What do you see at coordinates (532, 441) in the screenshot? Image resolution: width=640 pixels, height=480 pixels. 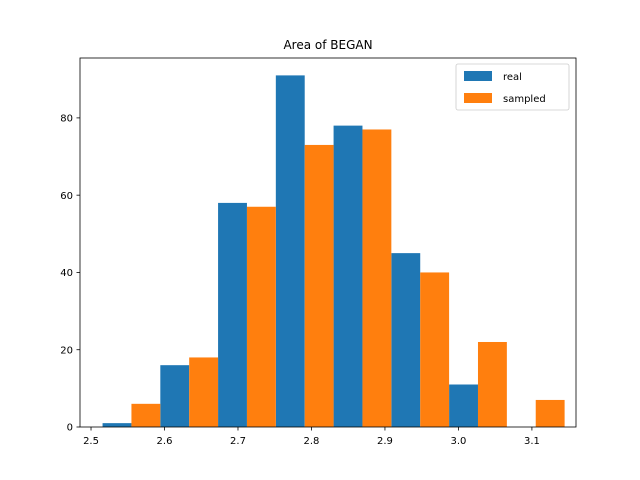 I see `x-tick-label-6: 3.1` at bounding box center [532, 441].